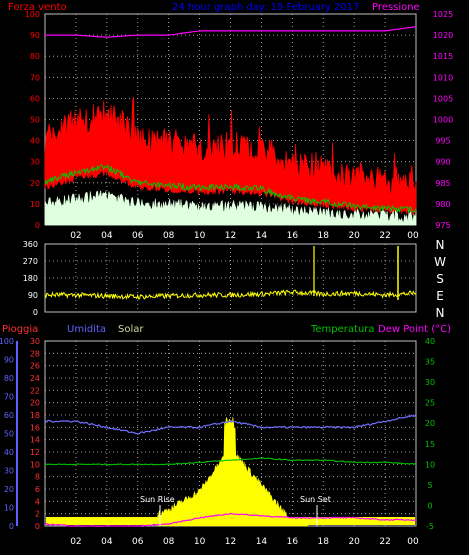 The image size is (469, 555). What do you see at coordinates (342, 329) in the screenshot?
I see `temp-axis-label: Temperatura` at bounding box center [342, 329].